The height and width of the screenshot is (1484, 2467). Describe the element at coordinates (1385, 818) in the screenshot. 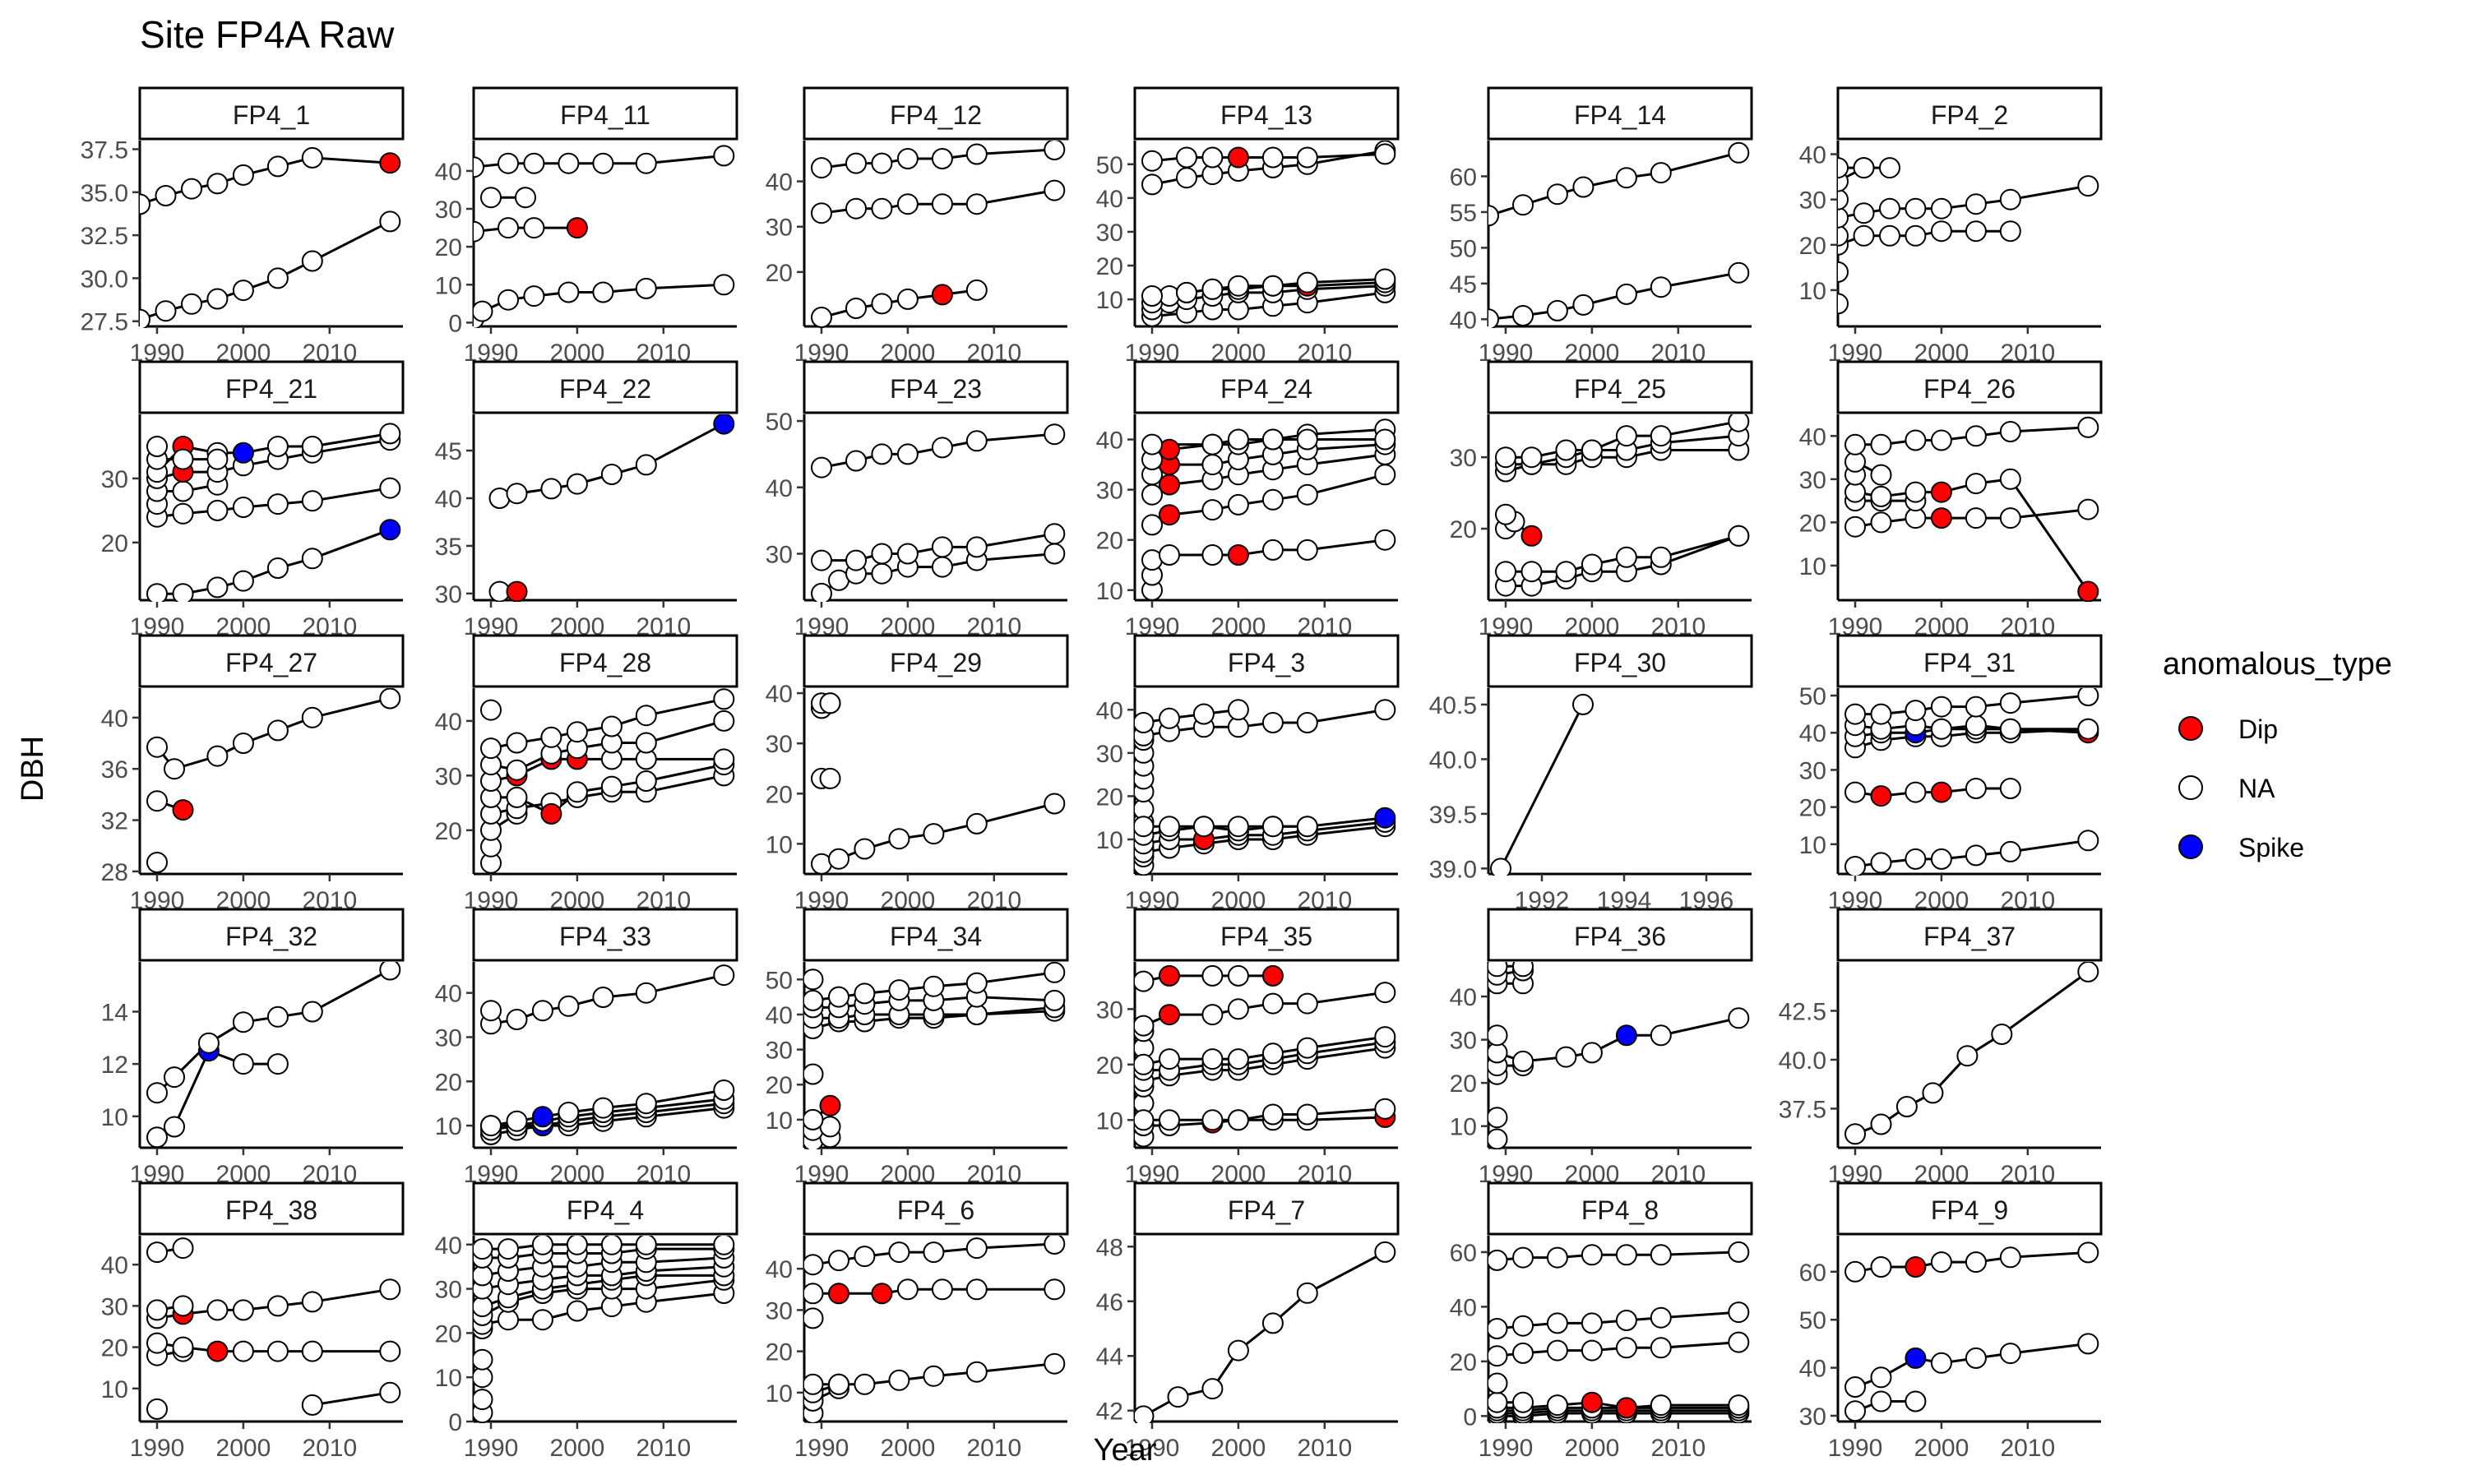

I see `spike-point` at that location.